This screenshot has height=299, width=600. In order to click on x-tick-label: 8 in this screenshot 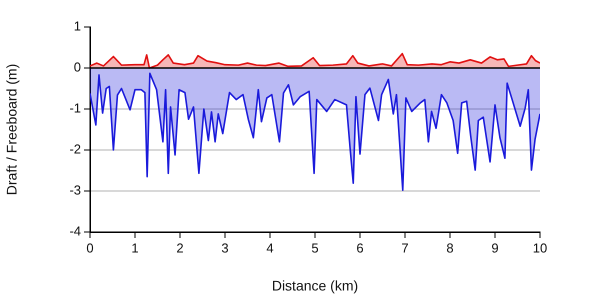, I will do `click(450, 248)`.